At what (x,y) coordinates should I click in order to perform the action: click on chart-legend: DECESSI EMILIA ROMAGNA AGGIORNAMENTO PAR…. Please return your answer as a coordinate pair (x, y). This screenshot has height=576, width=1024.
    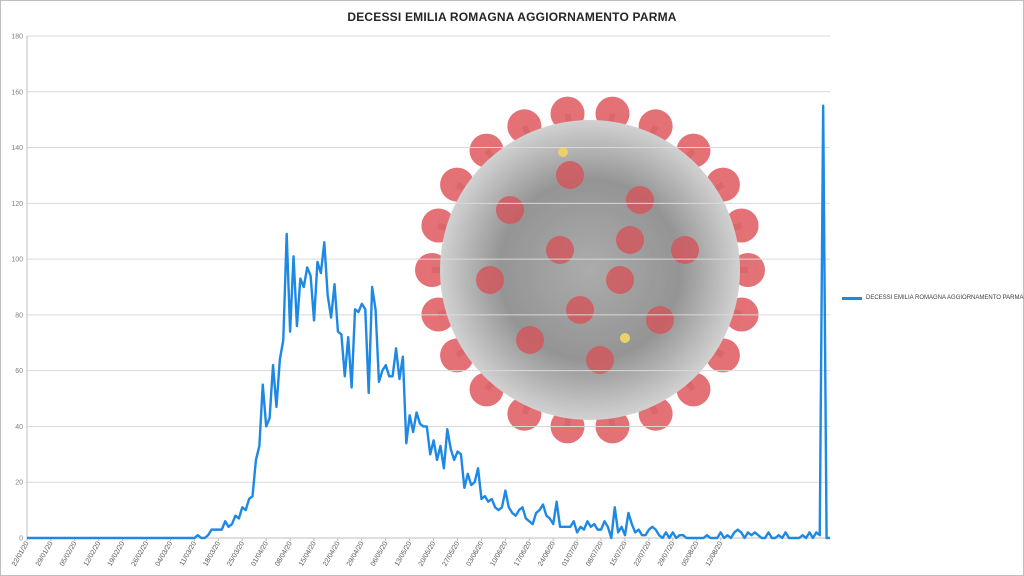
    Looking at the image, I should click on (932, 298).